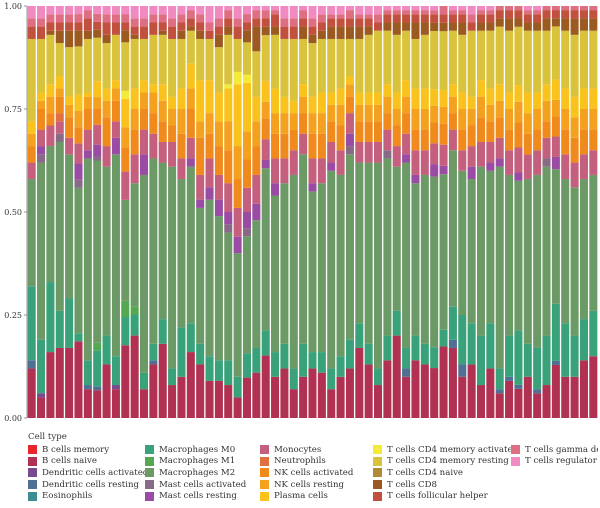  Describe the element at coordinates (316, 473) in the screenshot. I see `legend-item: NK cells activated` at that location.